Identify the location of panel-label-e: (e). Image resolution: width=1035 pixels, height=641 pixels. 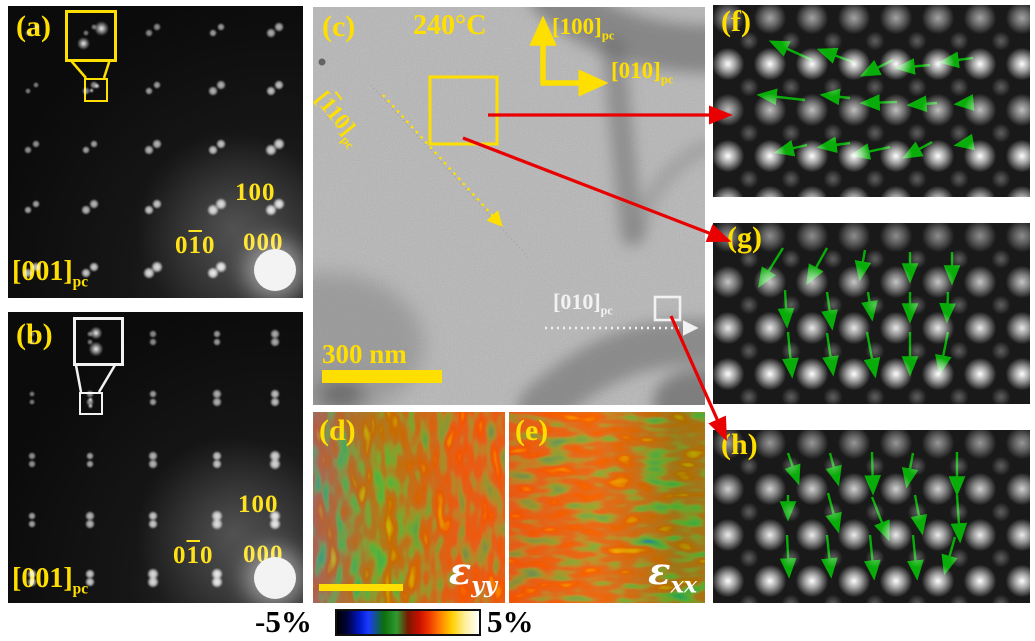
(532, 430).